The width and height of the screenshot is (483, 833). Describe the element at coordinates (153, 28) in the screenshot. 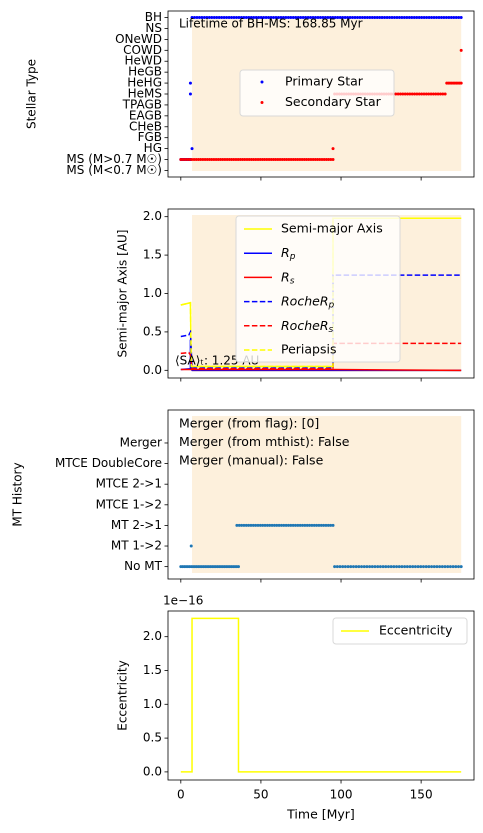

I see `y-tick-label: NS` at that location.